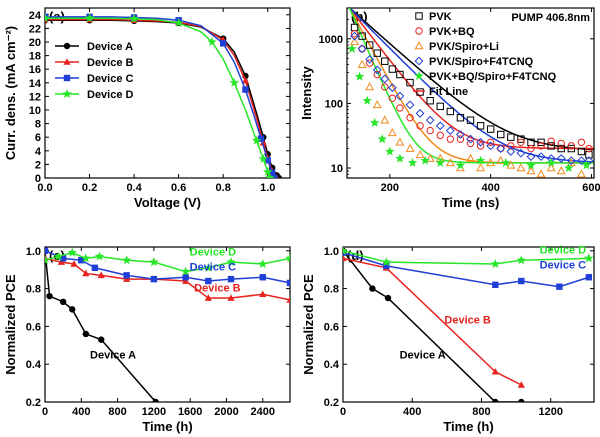  Describe the element at coordinates (45, 412) in the screenshot. I see `x-tick-label: 0` at that location.